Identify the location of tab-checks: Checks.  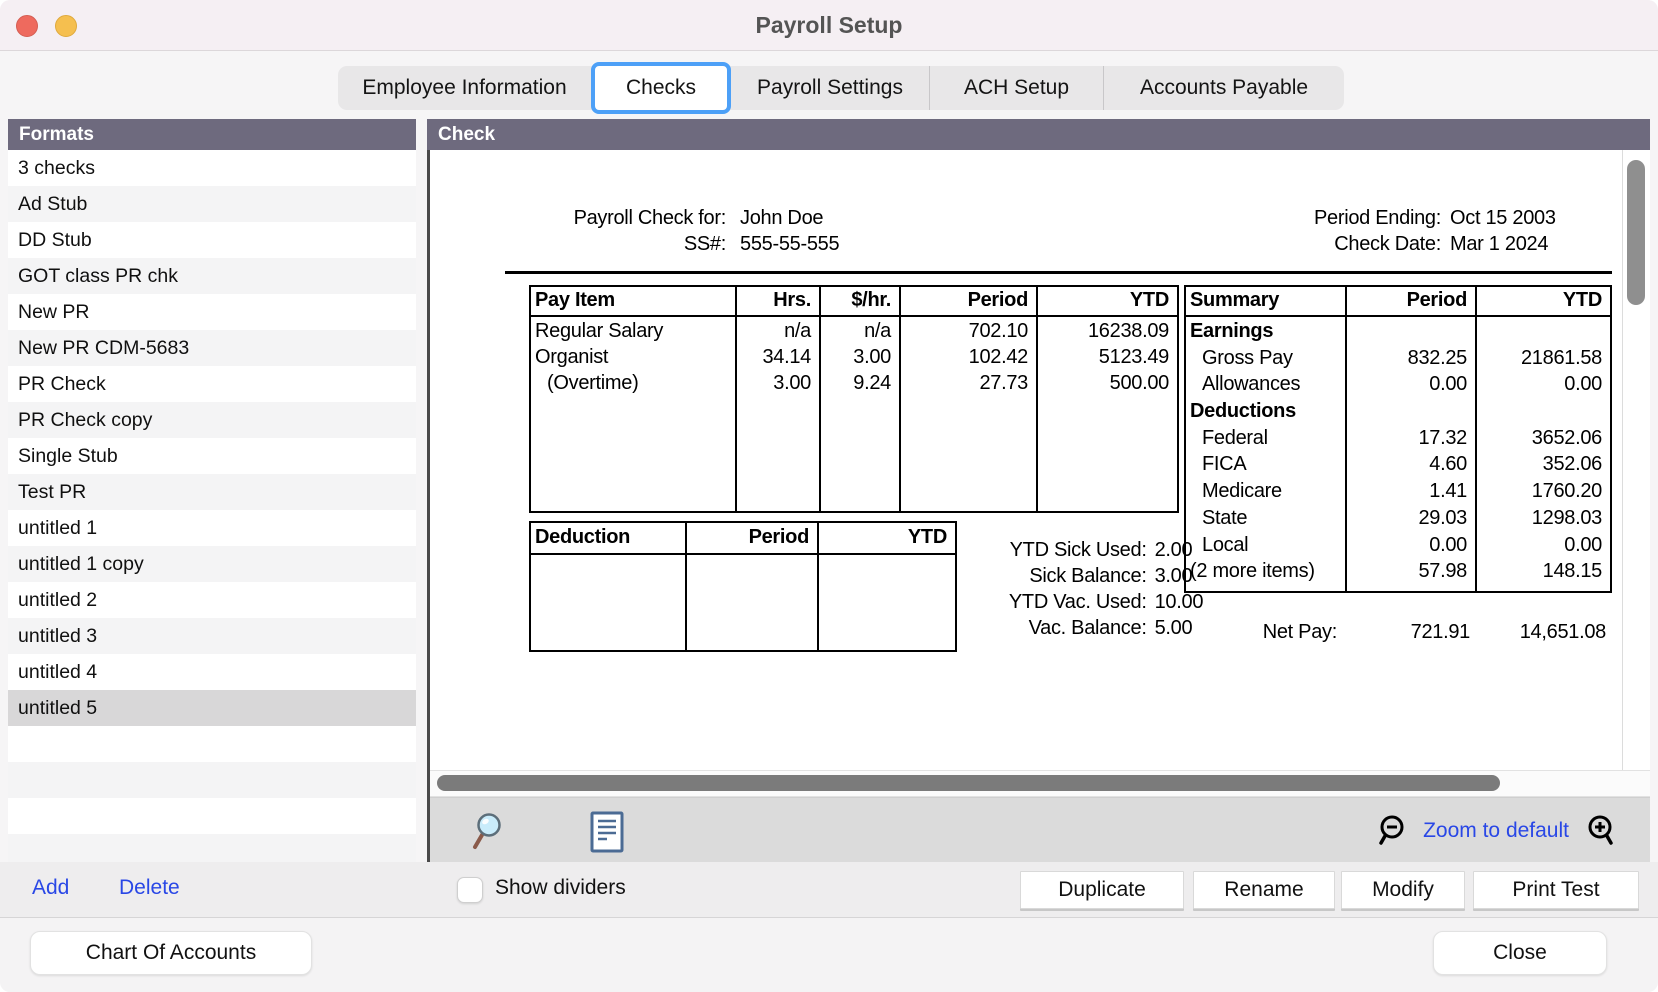
(661, 88).